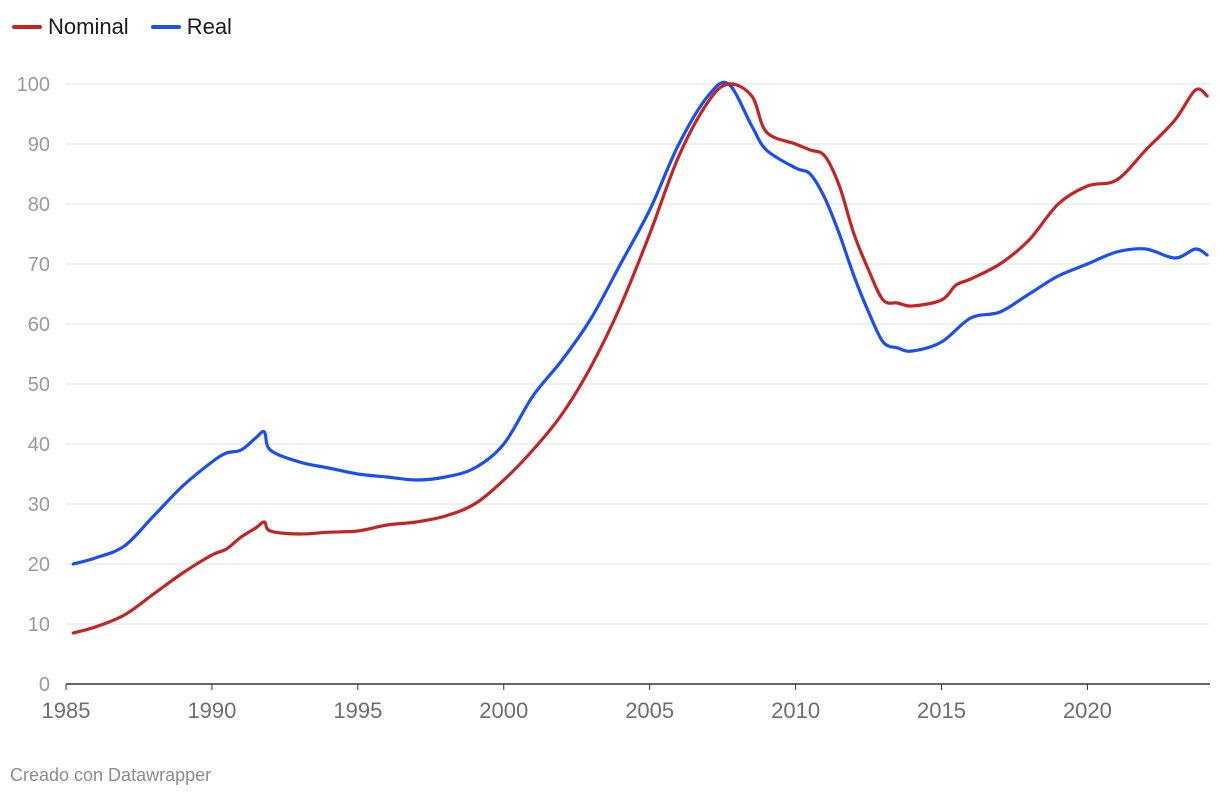 This screenshot has width=1220, height=800. I want to click on legend-swatch-nominal, so click(27, 27).